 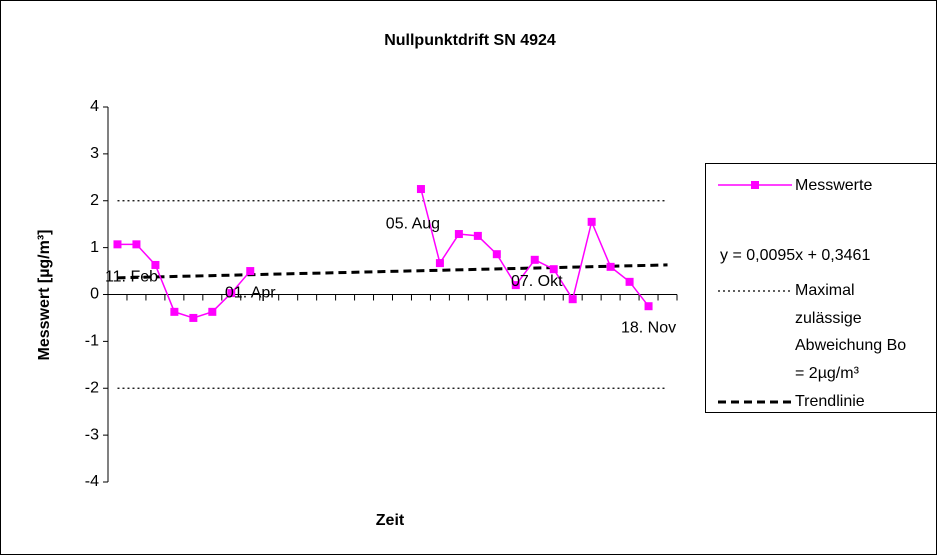 What do you see at coordinates (537, 281) in the screenshot?
I see `point-label: 07. Okt` at bounding box center [537, 281].